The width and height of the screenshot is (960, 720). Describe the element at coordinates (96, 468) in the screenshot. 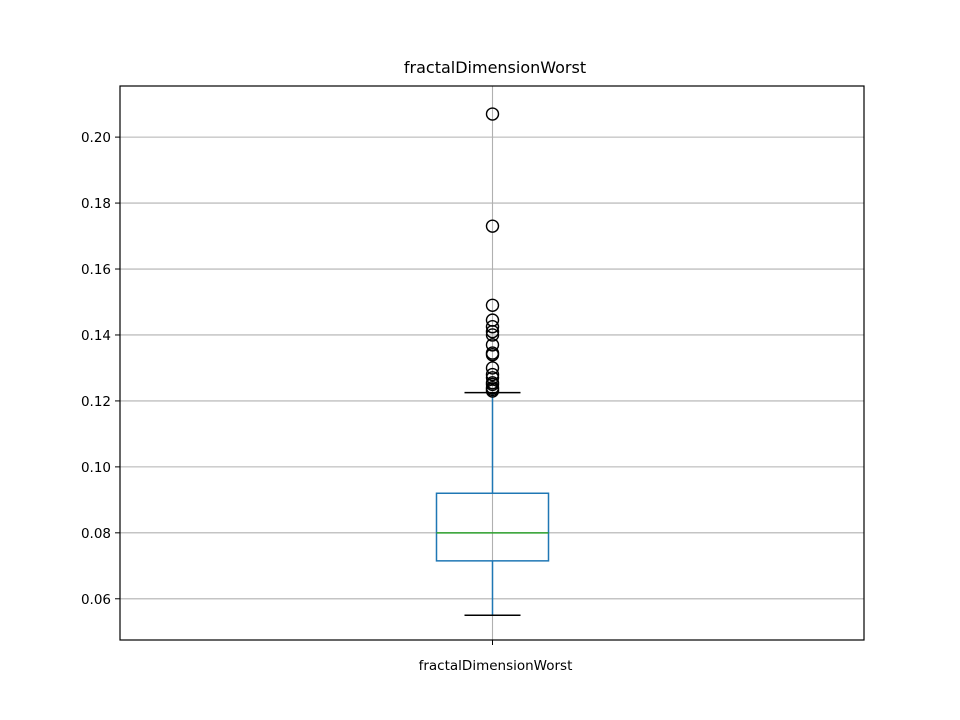

I see `y-tick-label: 0.10` at that location.